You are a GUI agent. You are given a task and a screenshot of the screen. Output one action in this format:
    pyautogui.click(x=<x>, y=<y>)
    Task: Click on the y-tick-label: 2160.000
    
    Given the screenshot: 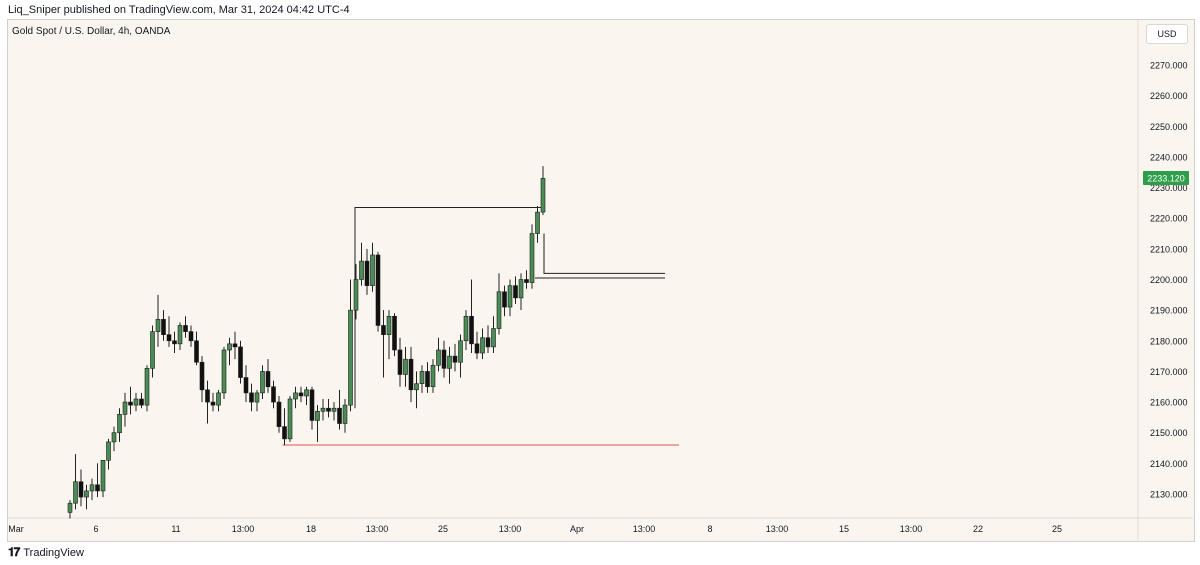 What is the action you would take?
    pyautogui.click(x=1169, y=403)
    